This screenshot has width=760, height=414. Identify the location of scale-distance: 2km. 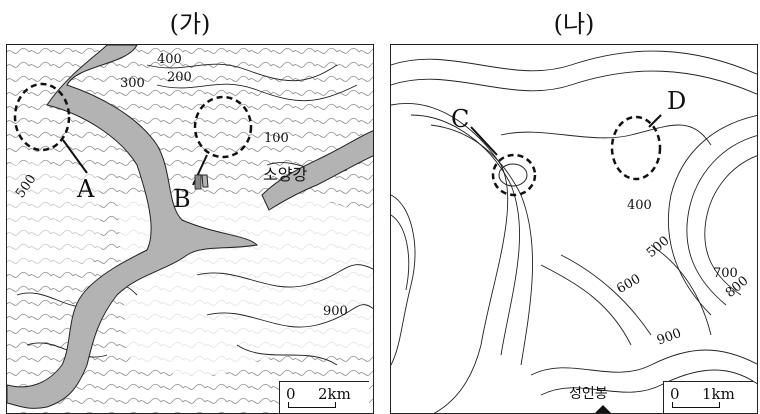
(334, 394).